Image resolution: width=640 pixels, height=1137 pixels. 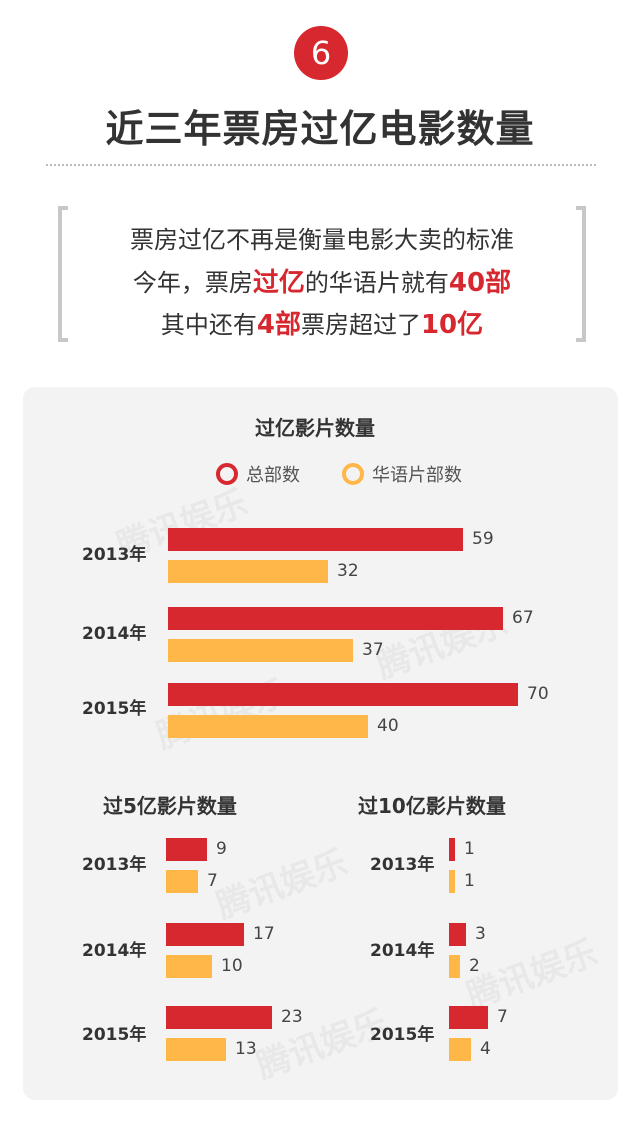 I want to click on bar-value-label: 9, so click(x=221, y=849).